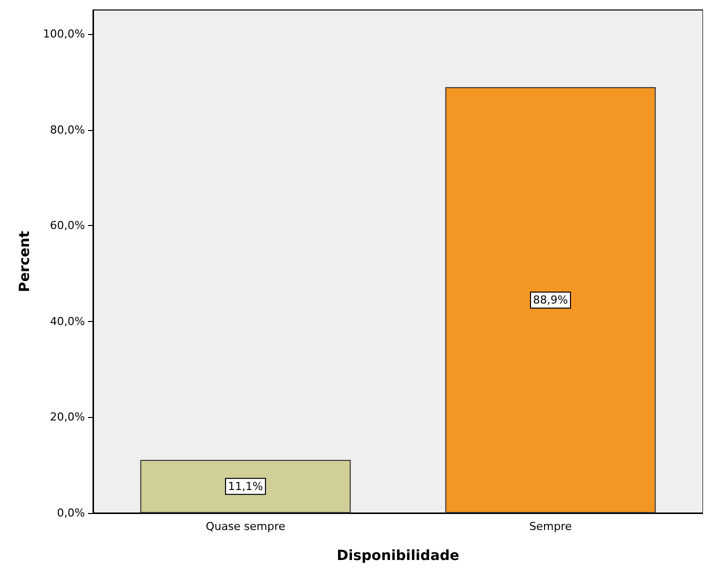 This screenshot has width=711, height=576. What do you see at coordinates (25, 261) in the screenshot?
I see `y-axis-title: Percent` at bounding box center [25, 261].